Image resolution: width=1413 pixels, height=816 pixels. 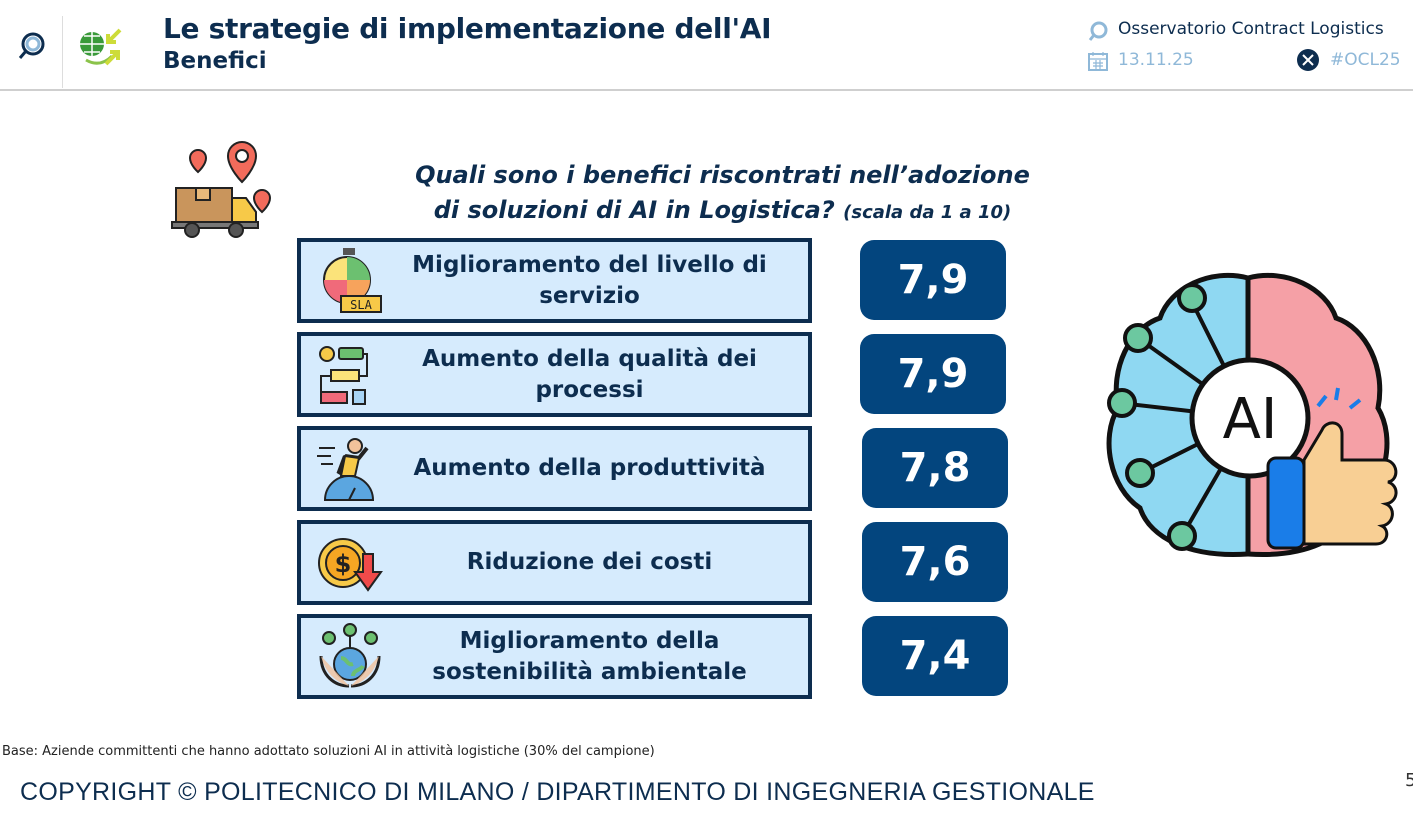 I want to click on cost-reduction-coin-icon: $, so click(x=350, y=564).